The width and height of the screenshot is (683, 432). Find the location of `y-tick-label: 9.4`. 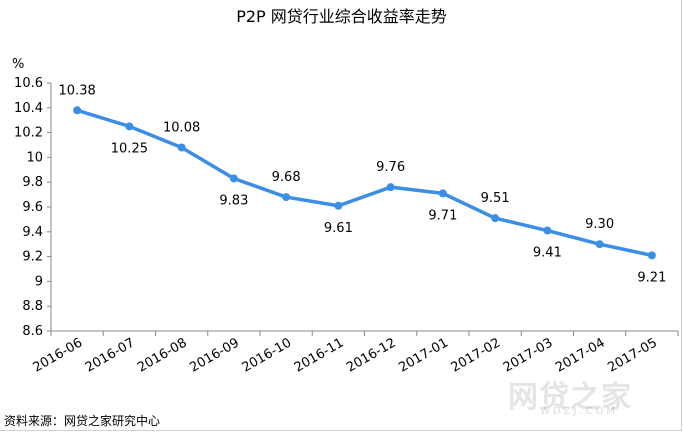

y-tick-label: 9.4 is located at coordinates (32, 232).